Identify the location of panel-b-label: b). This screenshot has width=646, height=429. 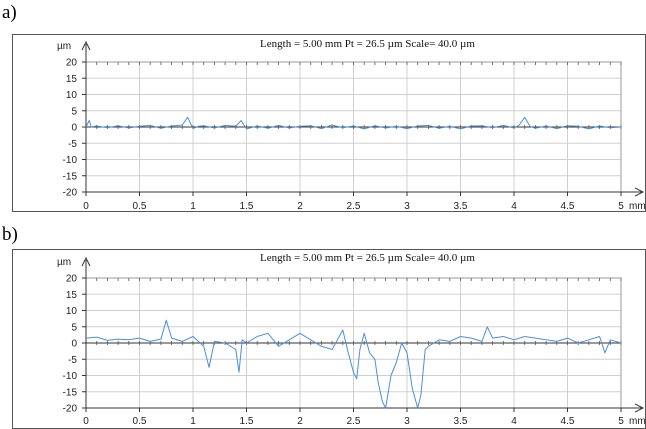
(10, 234).